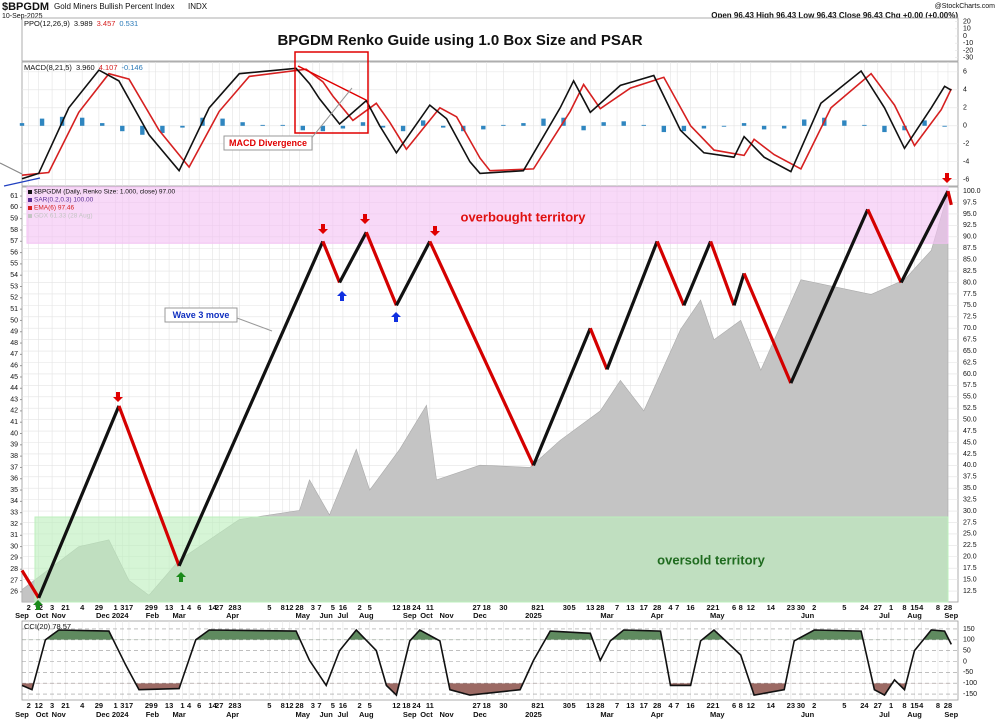 This screenshot has height=720, width=997. I want to click on y2-tick-label: 36, so click(14, 479).